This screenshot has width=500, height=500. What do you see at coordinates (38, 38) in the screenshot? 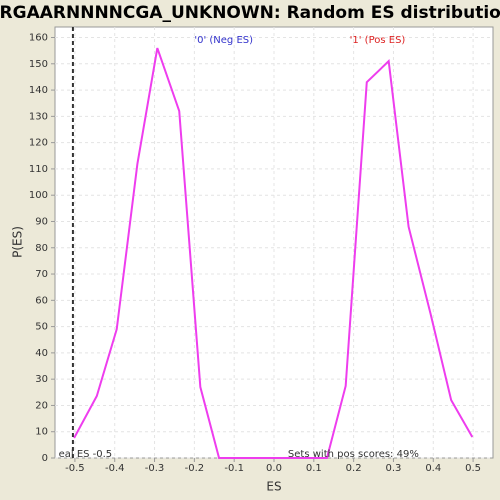
I see `y-tick-label: 160` at bounding box center [38, 38].